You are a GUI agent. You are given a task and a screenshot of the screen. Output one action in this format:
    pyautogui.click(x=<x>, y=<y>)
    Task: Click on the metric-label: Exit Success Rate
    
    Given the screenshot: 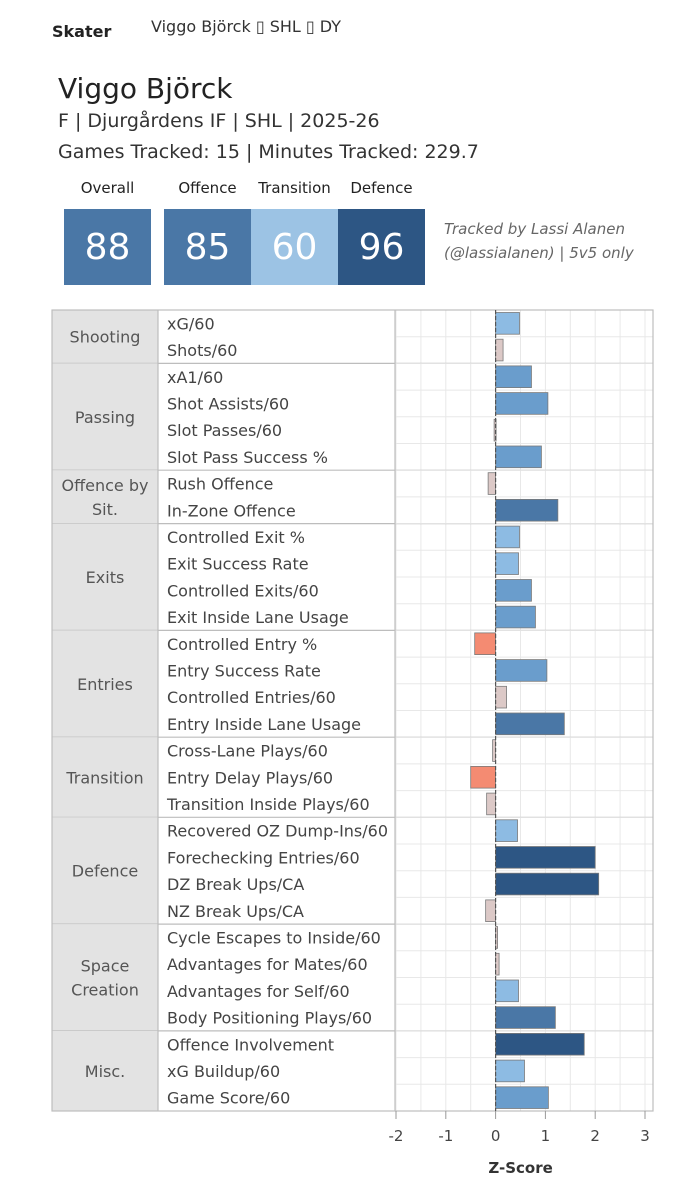 What is the action you would take?
    pyautogui.click(x=238, y=564)
    